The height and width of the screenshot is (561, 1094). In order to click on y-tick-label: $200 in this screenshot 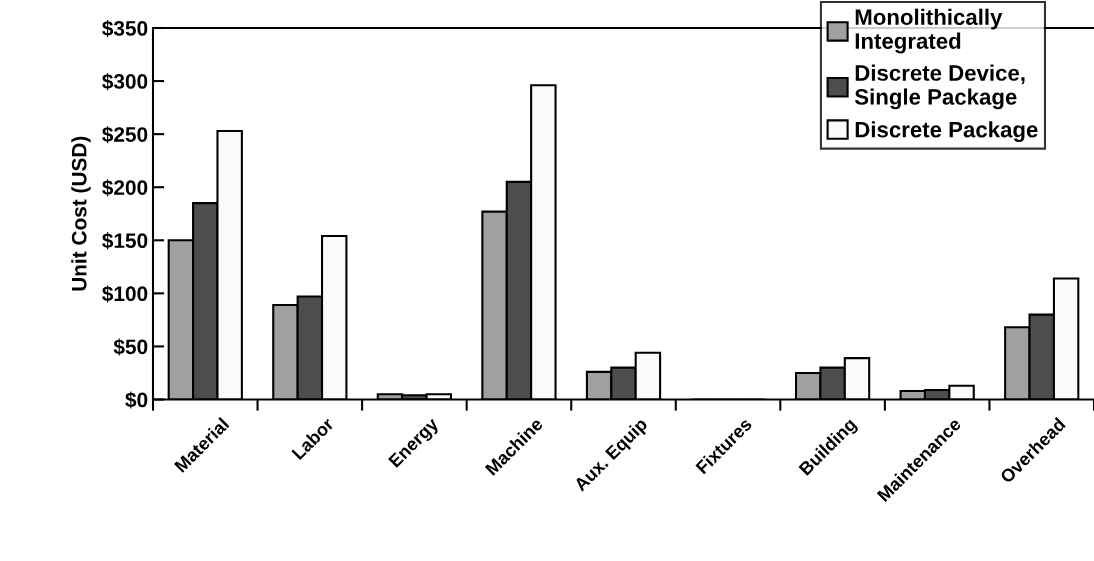, I will do `click(125, 188)`.